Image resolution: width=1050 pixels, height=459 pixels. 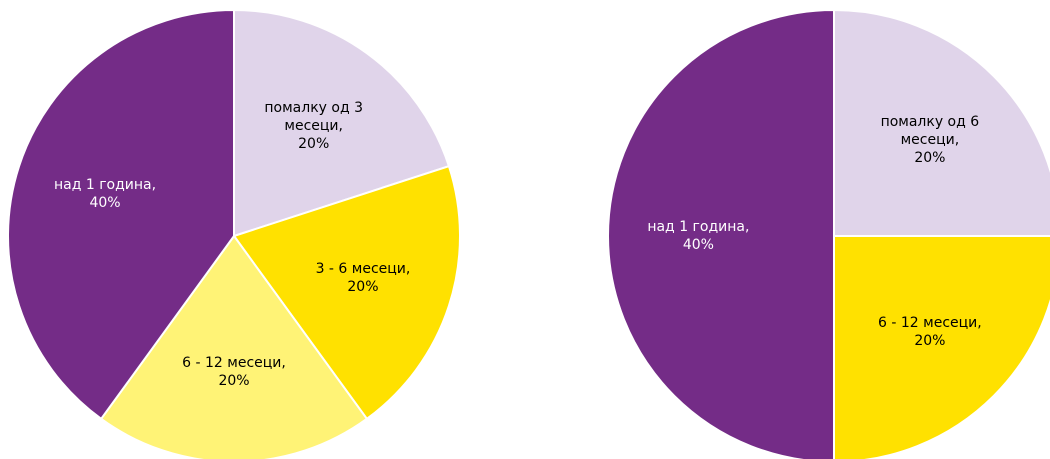 What do you see at coordinates (363, 268) in the screenshot?
I see `category-label: 3 - 6 месеци,` at bounding box center [363, 268].